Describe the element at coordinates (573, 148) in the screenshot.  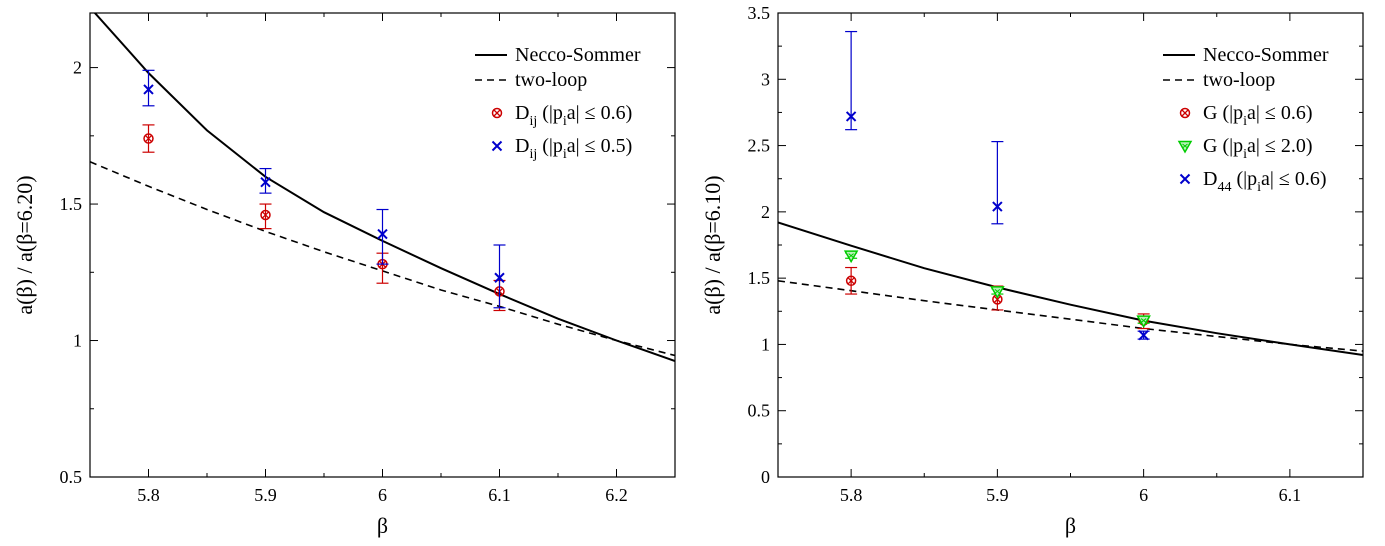
I see `legend-label: Dij (|pia| ≤ 0.5)` at that location.